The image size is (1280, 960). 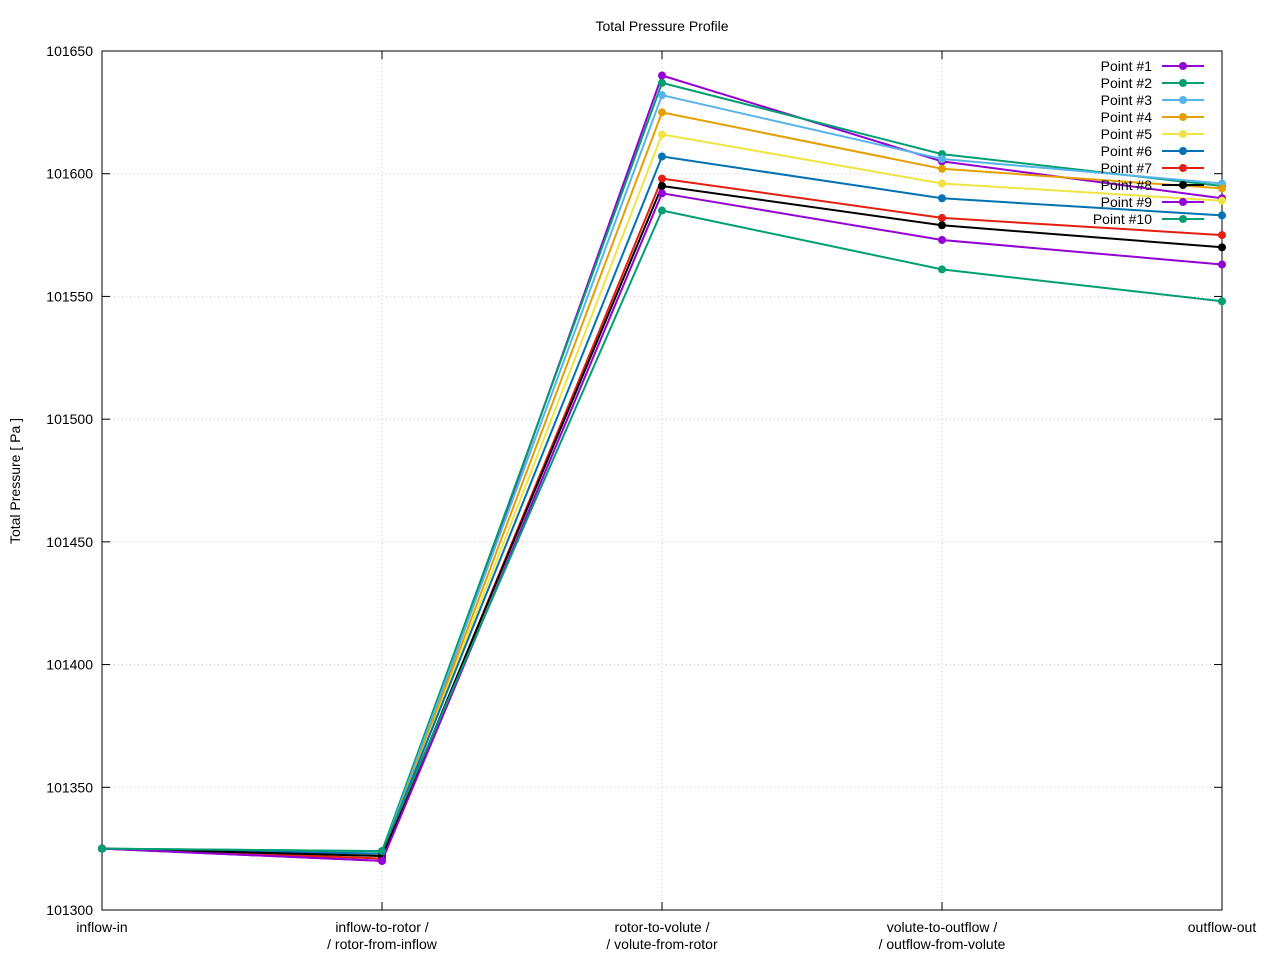 What do you see at coordinates (69, 419) in the screenshot?
I see `y-tick-label: 101500` at bounding box center [69, 419].